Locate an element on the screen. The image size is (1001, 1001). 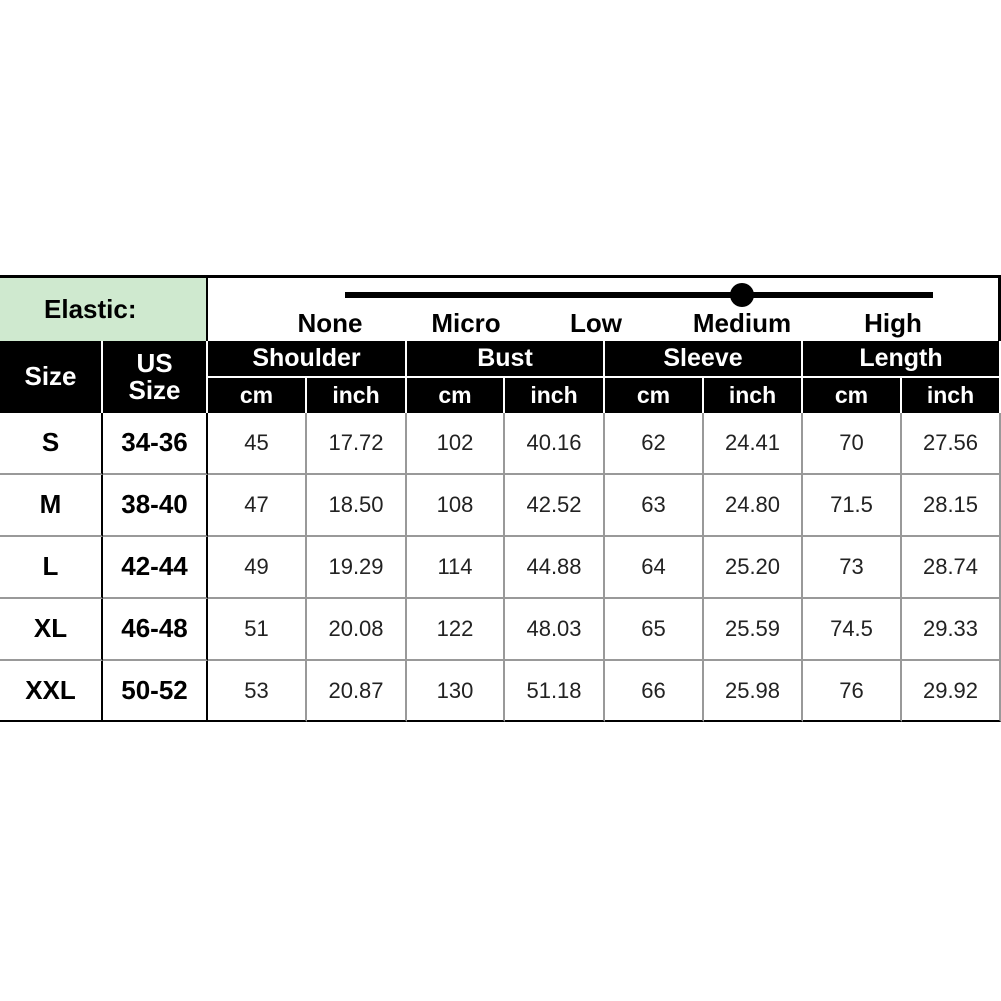
table-cell: 51 is located at coordinates (257, 630).